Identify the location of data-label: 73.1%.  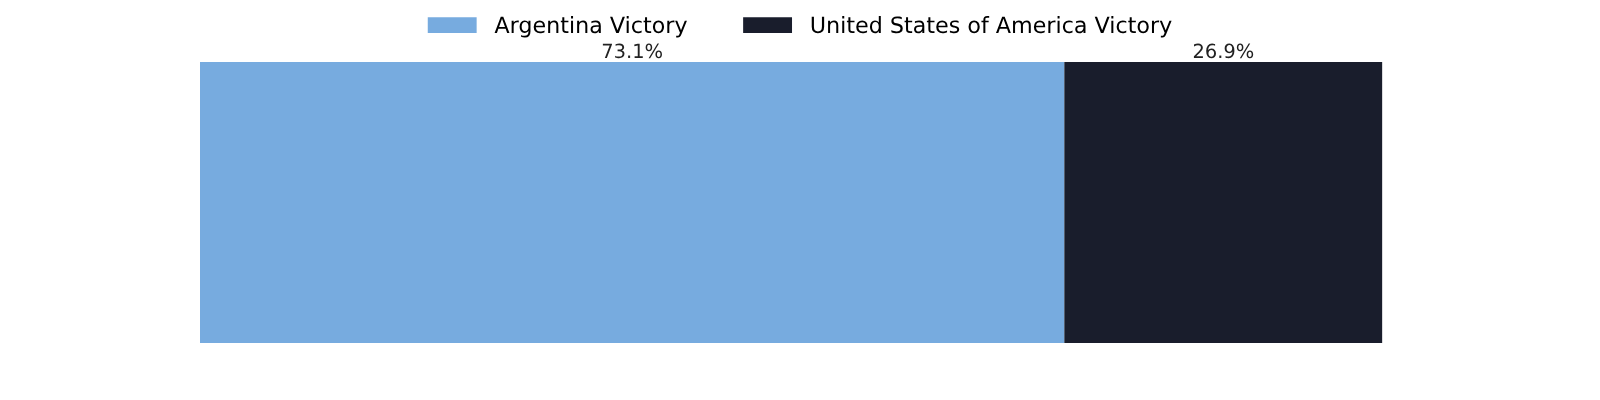
(632, 51).